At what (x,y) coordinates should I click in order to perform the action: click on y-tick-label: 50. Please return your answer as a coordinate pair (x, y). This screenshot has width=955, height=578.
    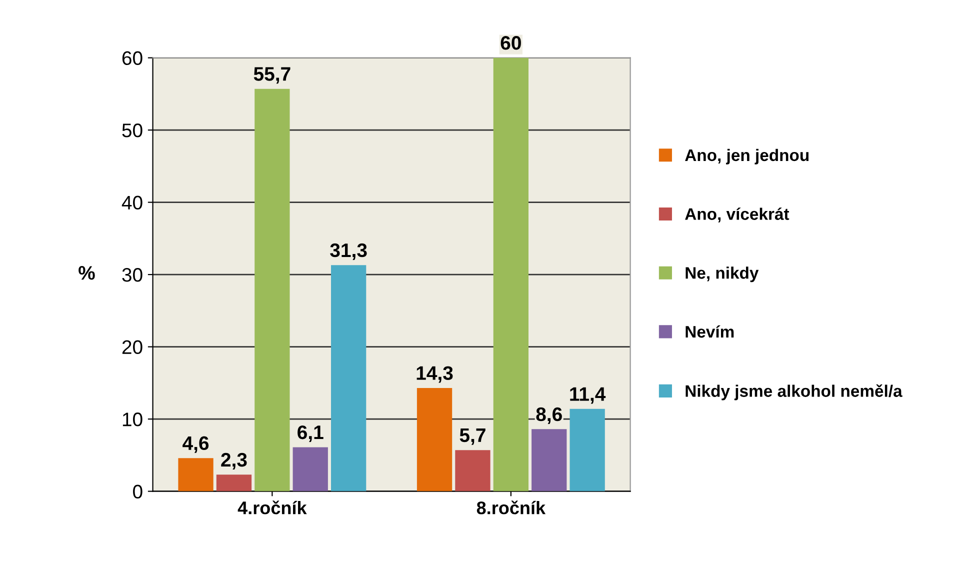
    Looking at the image, I should click on (132, 131).